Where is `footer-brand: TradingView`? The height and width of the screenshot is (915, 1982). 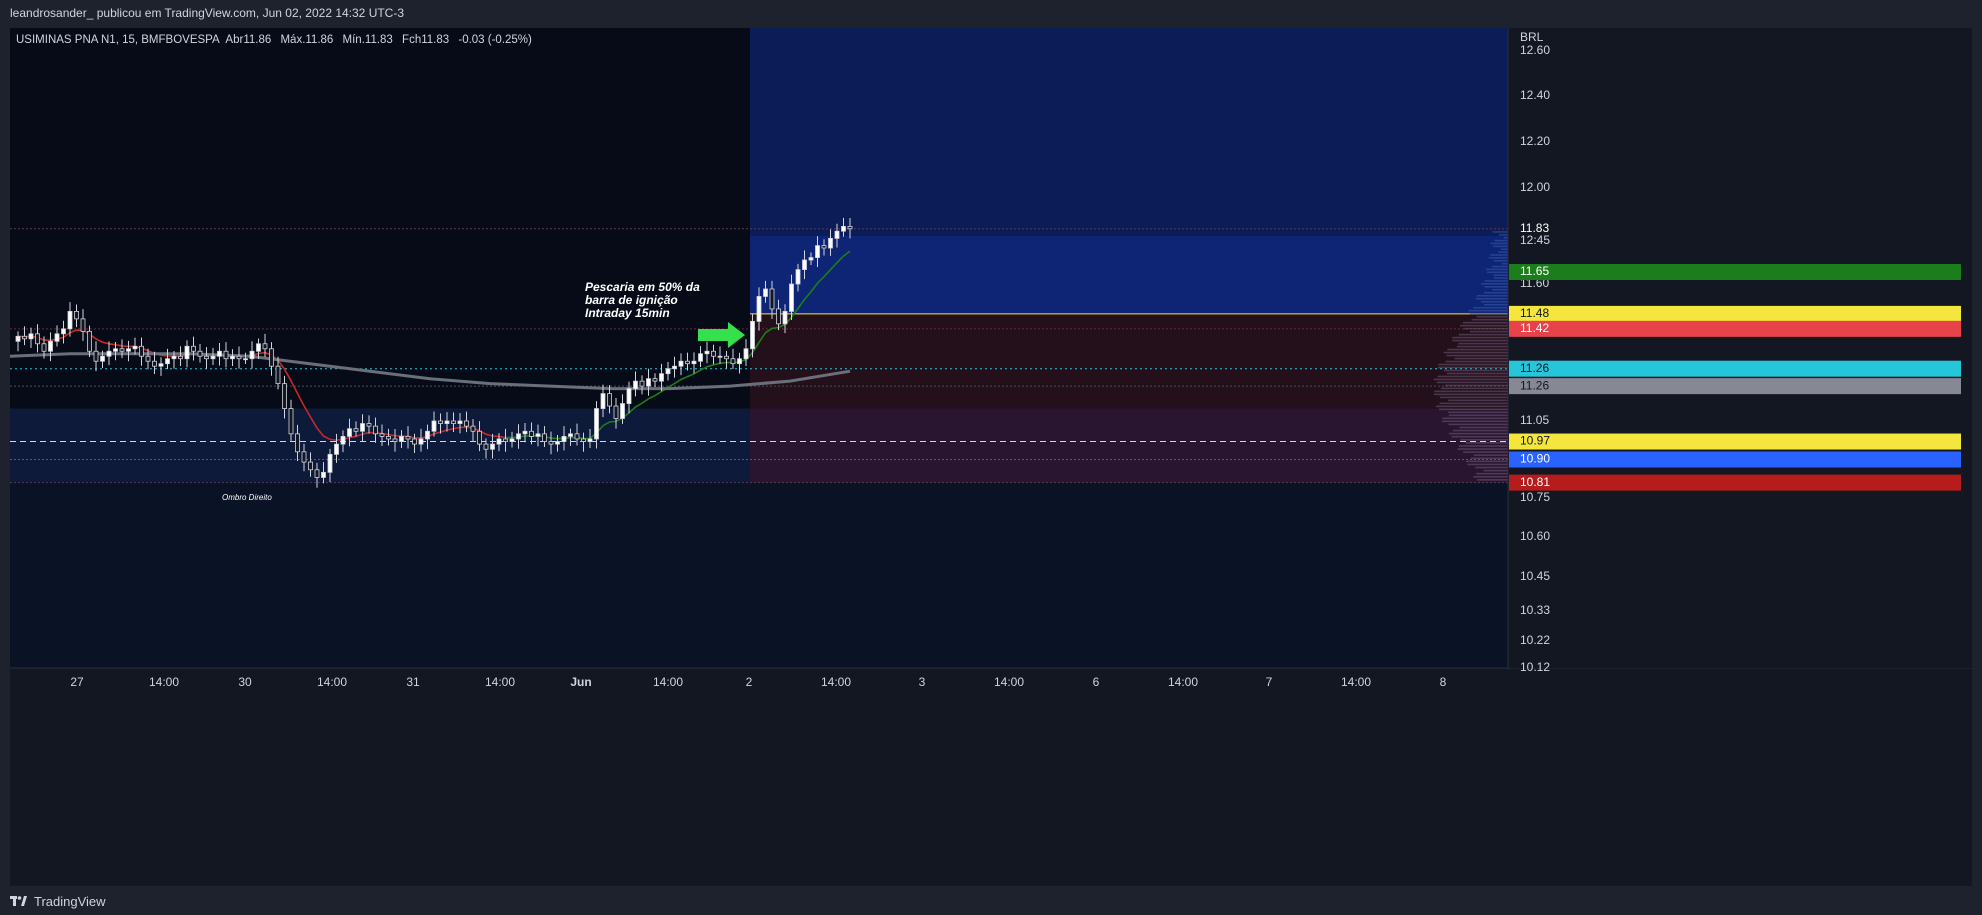
footer-brand: TradingView is located at coordinates (58, 901).